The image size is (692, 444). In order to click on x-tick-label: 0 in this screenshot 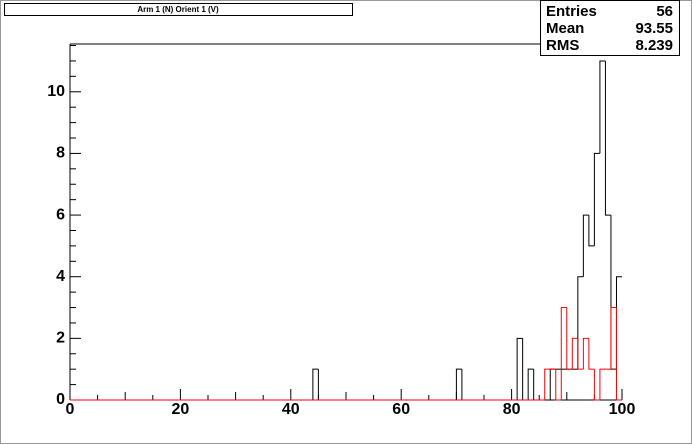, I will do `click(70, 409)`.